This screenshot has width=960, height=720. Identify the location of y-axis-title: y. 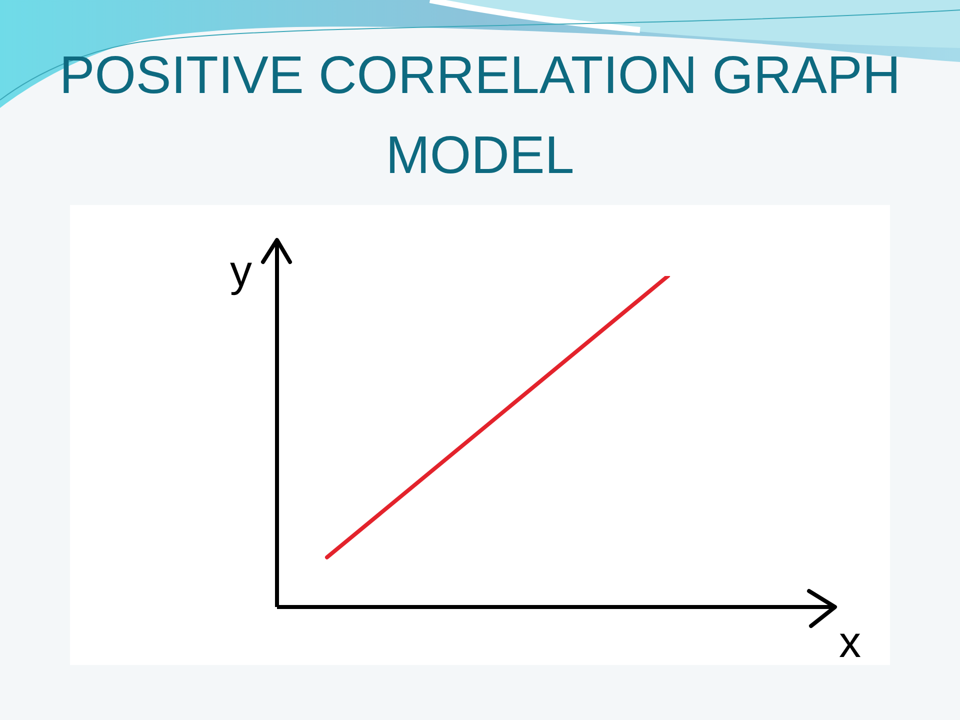
(241, 271).